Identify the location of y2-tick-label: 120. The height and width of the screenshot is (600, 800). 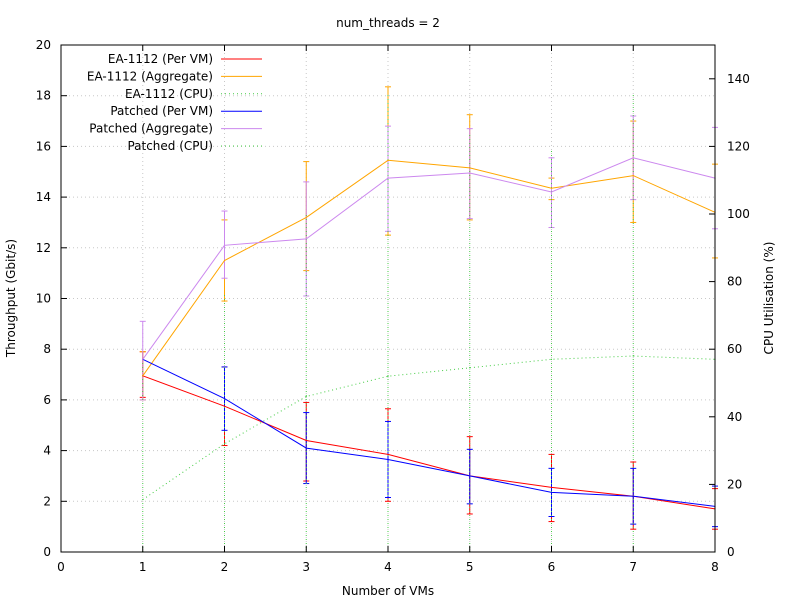
(738, 146).